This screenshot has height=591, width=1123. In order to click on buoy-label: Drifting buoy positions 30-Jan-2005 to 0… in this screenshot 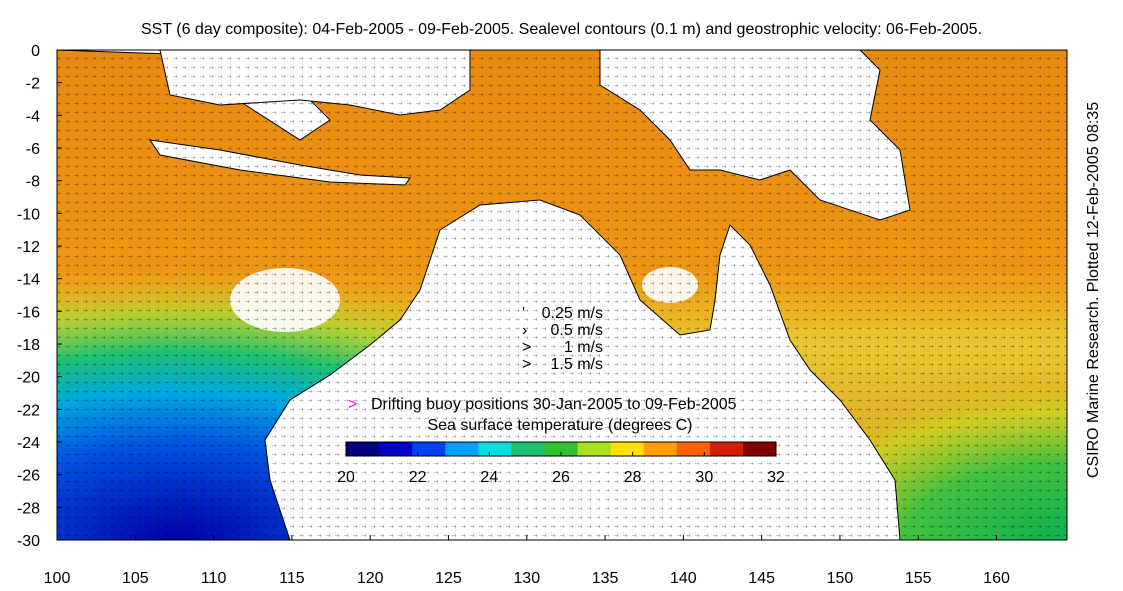, I will do `click(554, 404)`.